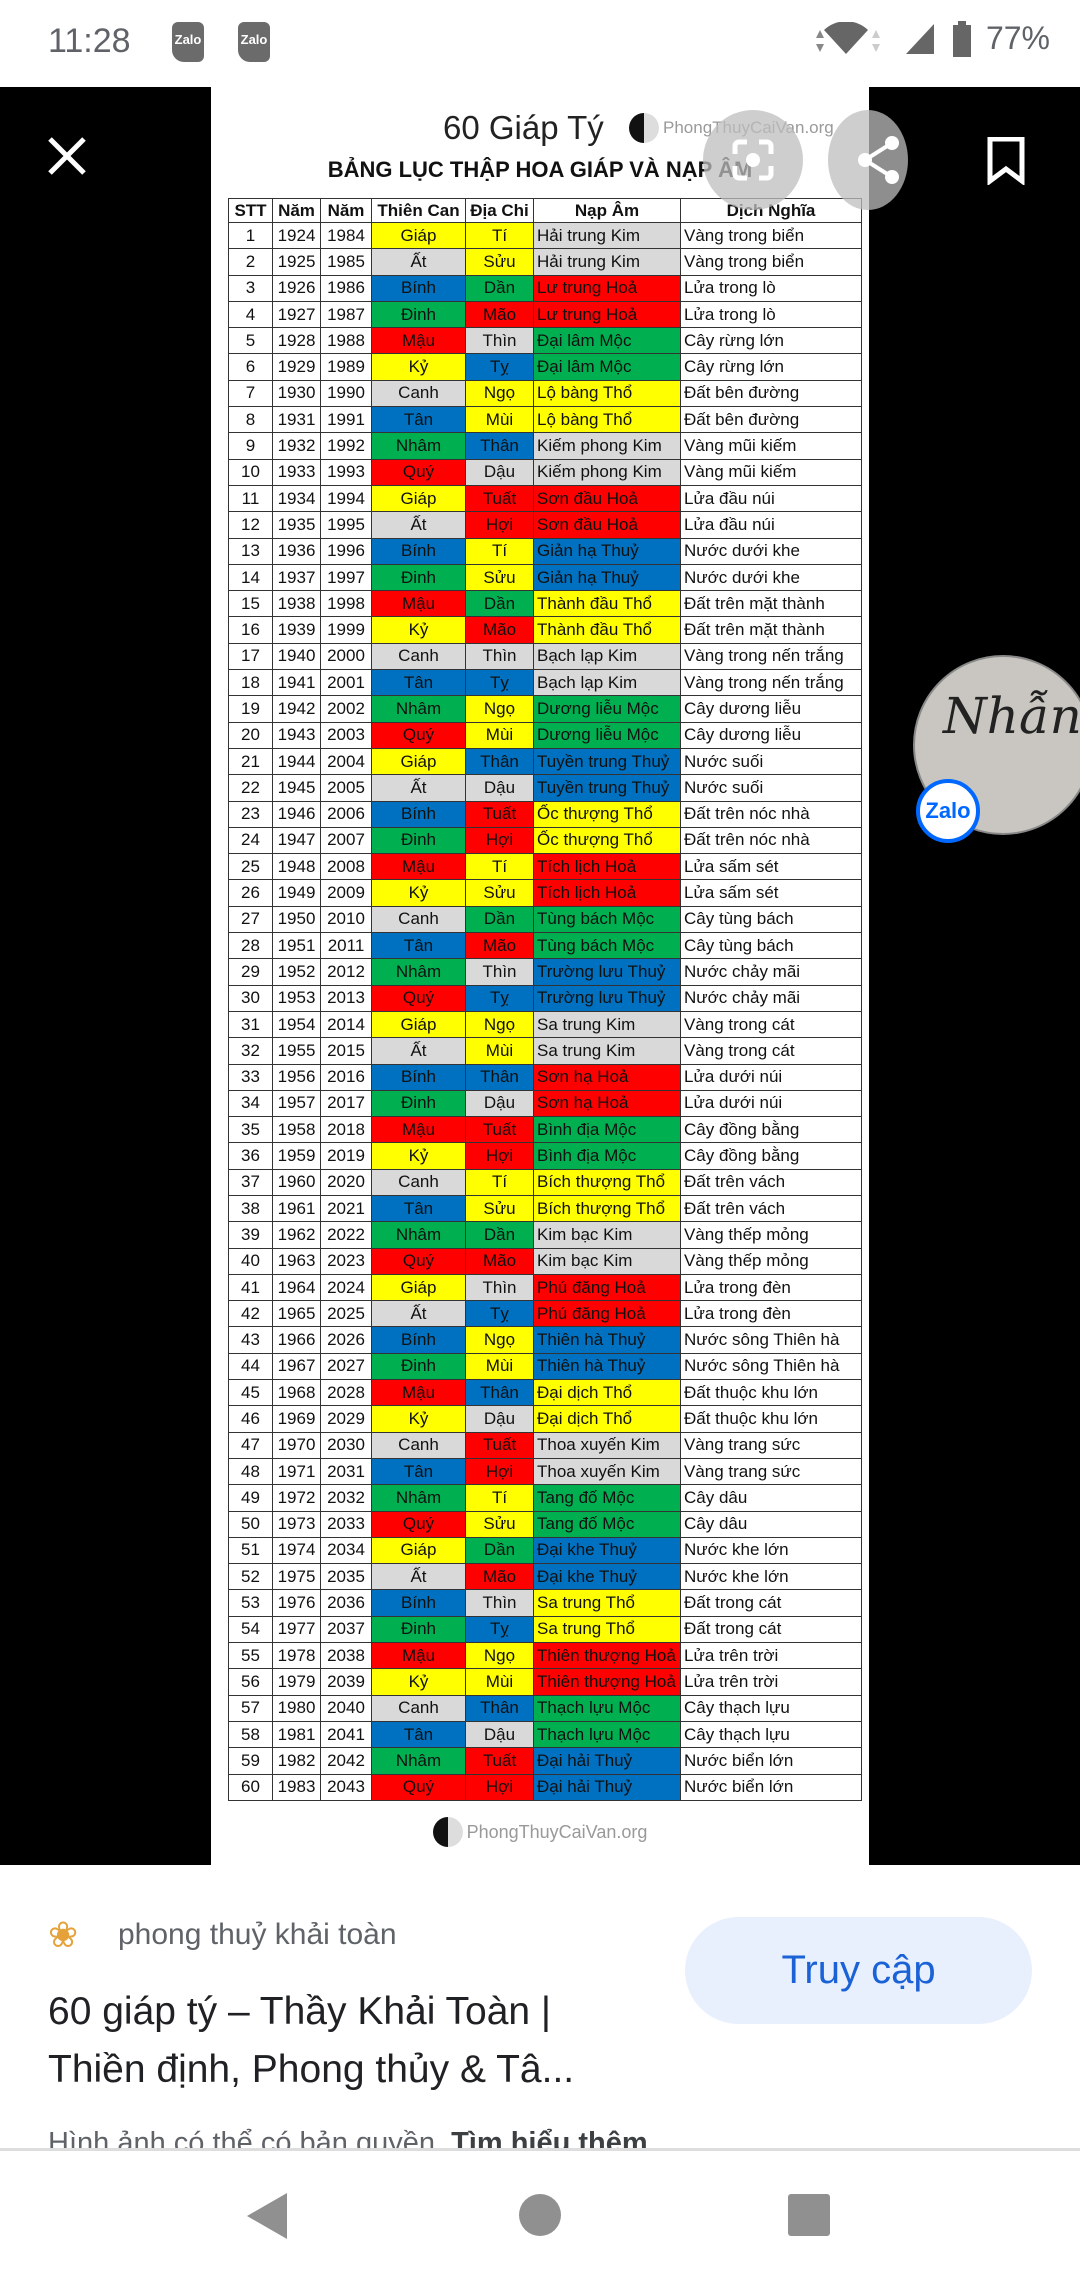  Describe the element at coordinates (250, 1577) in the screenshot. I see `stt-cell: 52` at that location.